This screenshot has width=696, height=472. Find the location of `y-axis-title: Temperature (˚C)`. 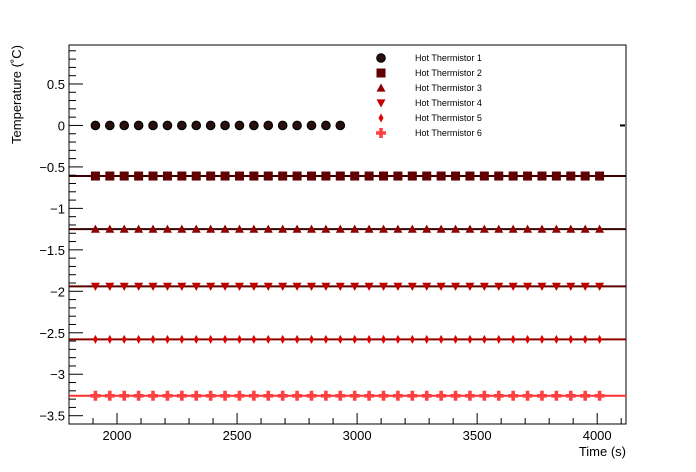

y-axis-title: Temperature (˚C) is located at coordinates (16, 94).